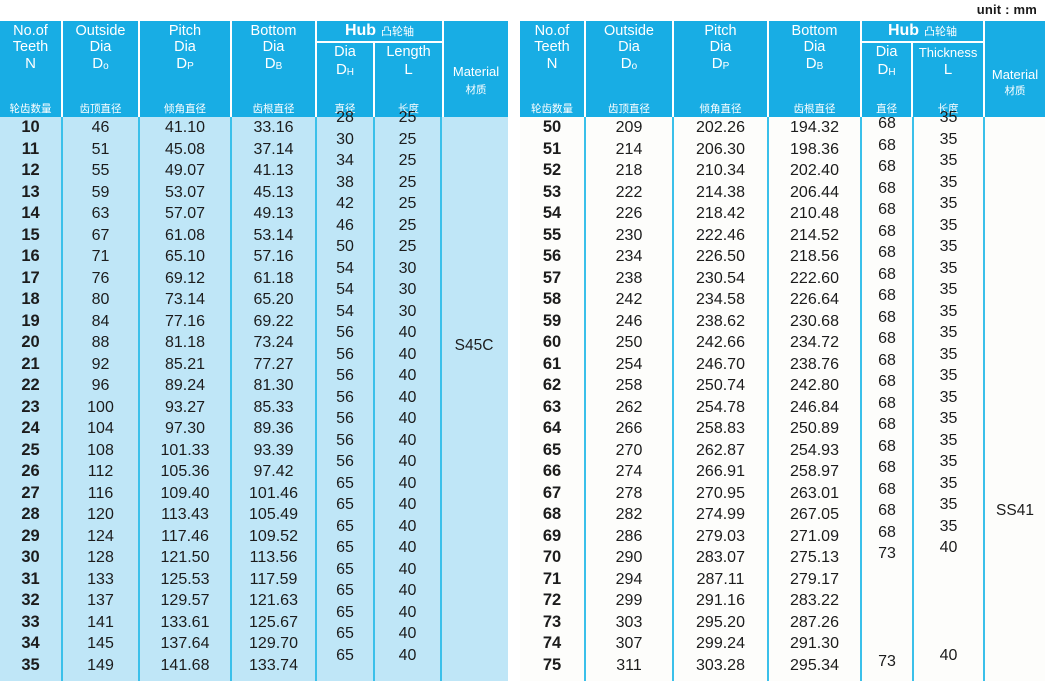 The width and height of the screenshot is (1045, 681). What do you see at coordinates (552, 109) in the screenshot?
I see `header-teeth-cn-right: 轮齿数量` at bounding box center [552, 109].